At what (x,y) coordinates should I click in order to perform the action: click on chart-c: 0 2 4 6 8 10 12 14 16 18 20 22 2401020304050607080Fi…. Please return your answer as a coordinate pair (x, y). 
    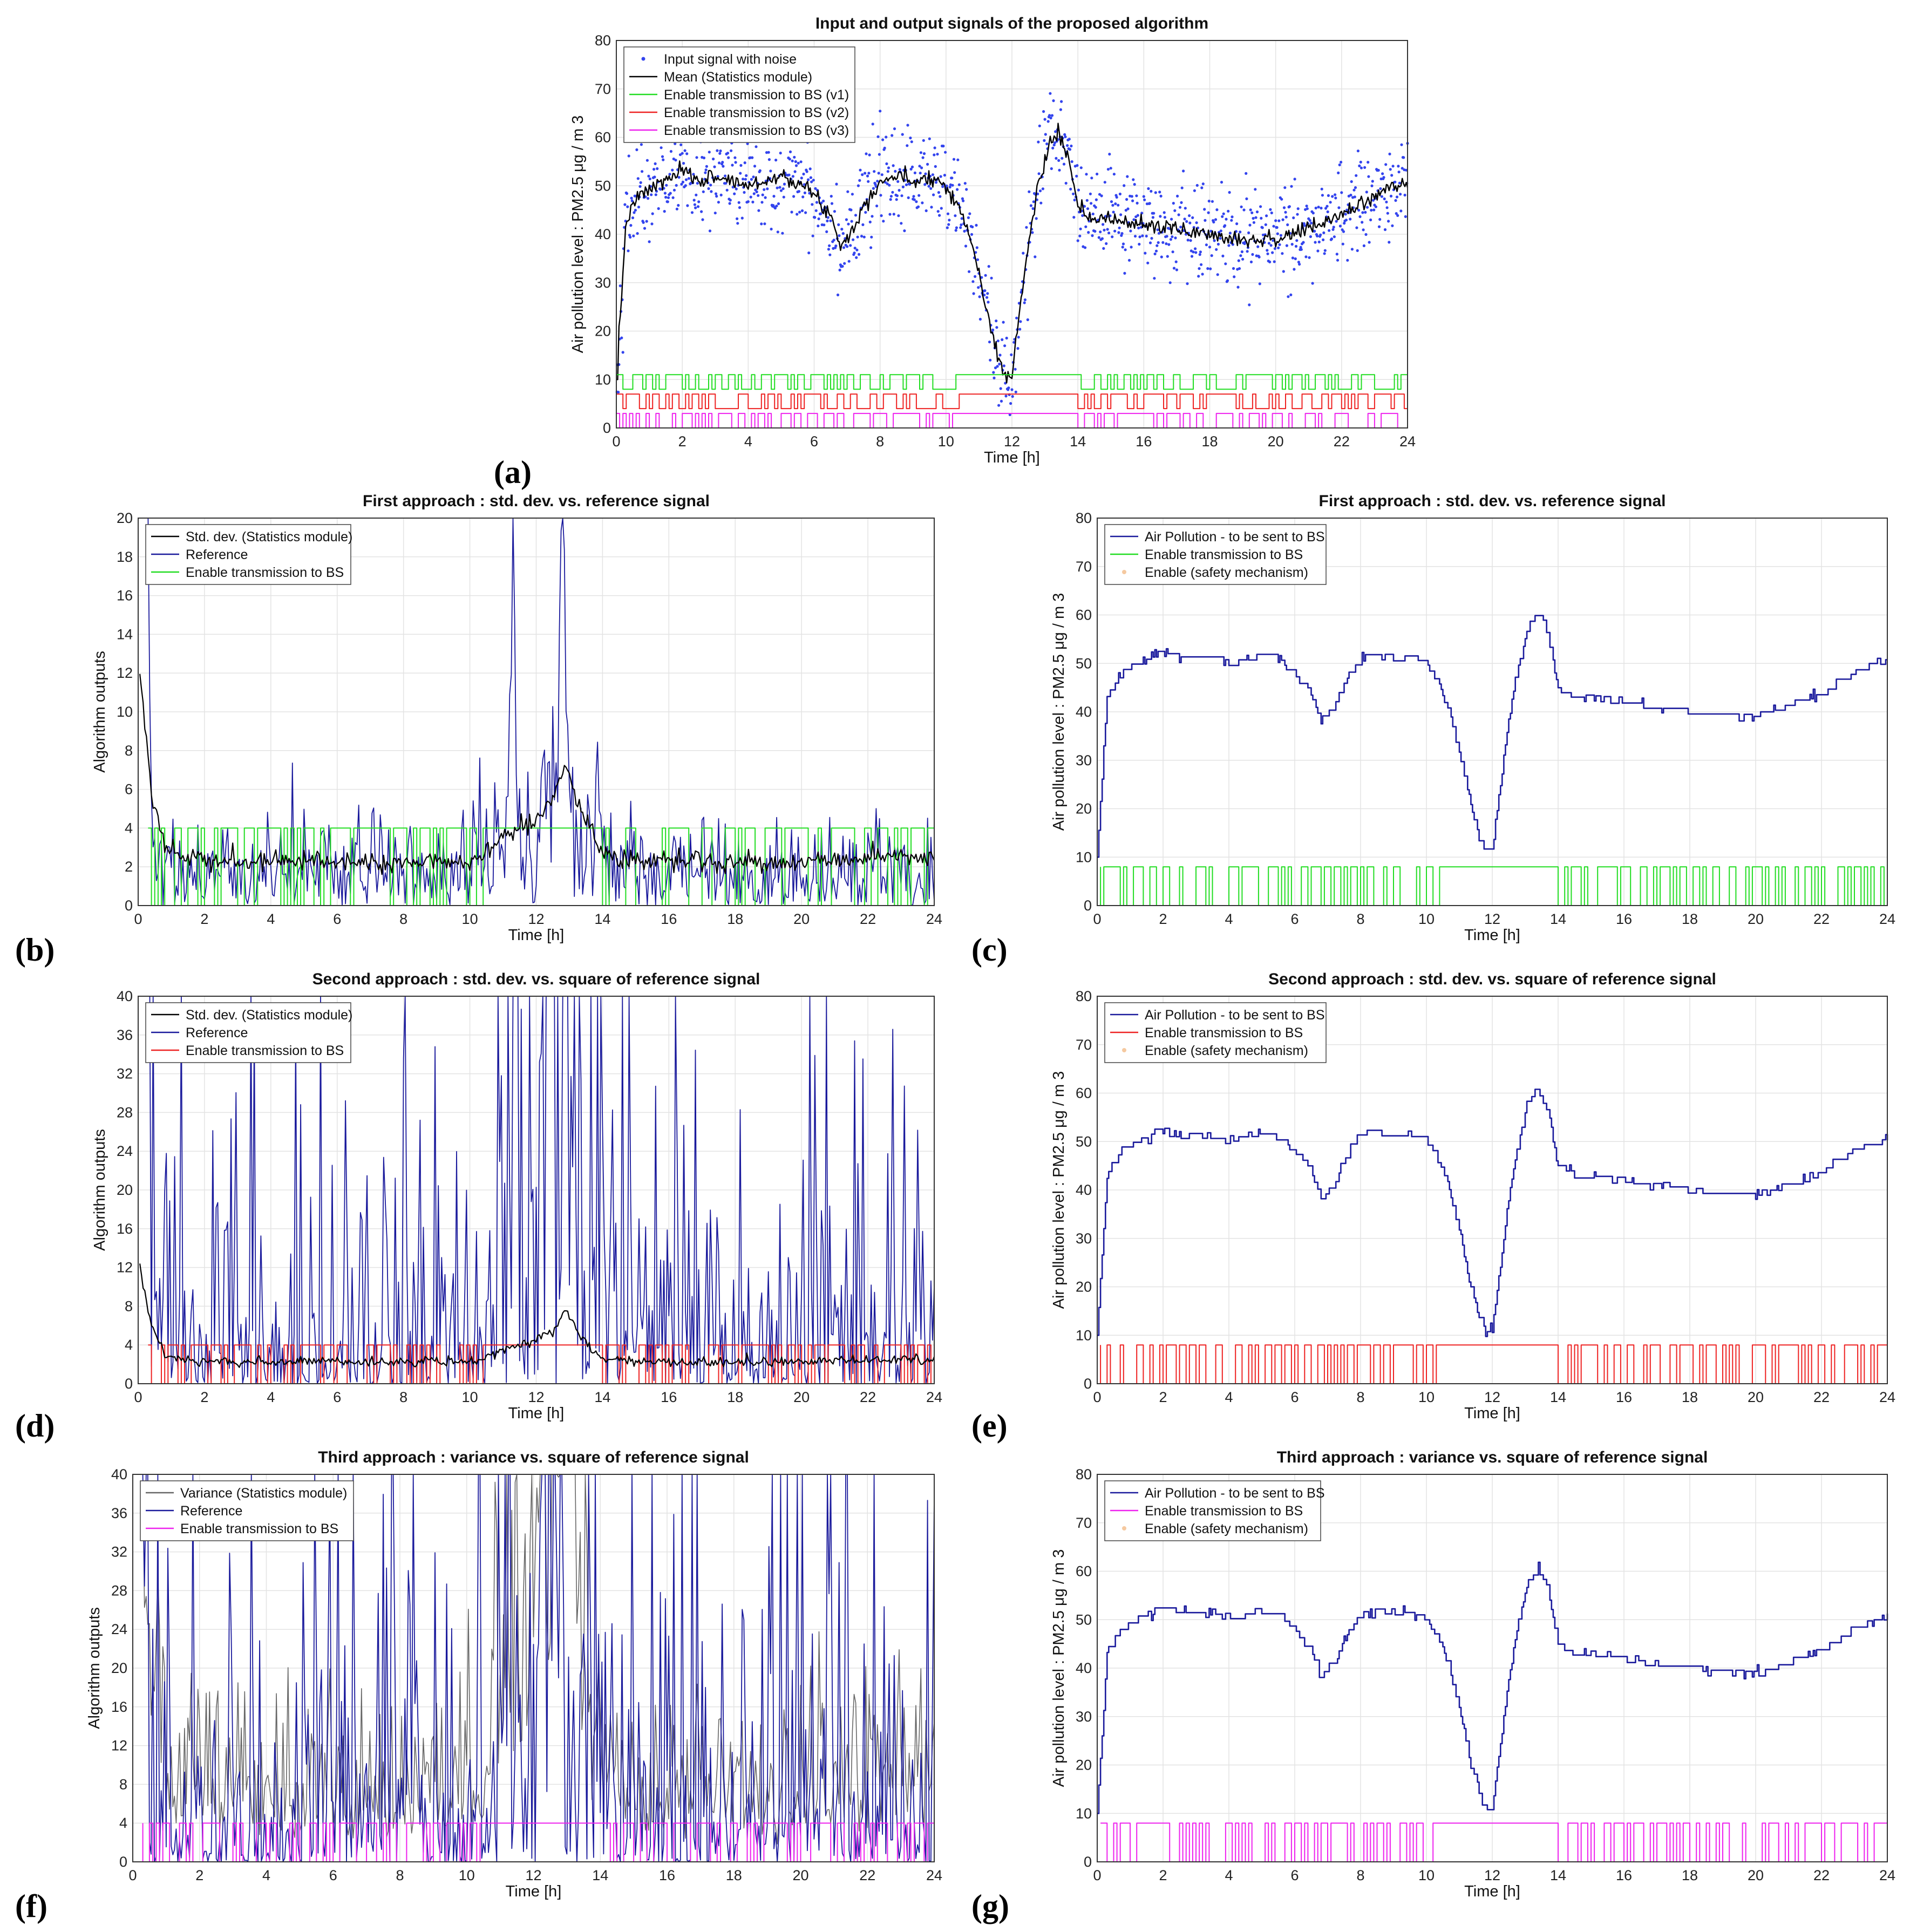
    Looking at the image, I should click on (1472, 718).